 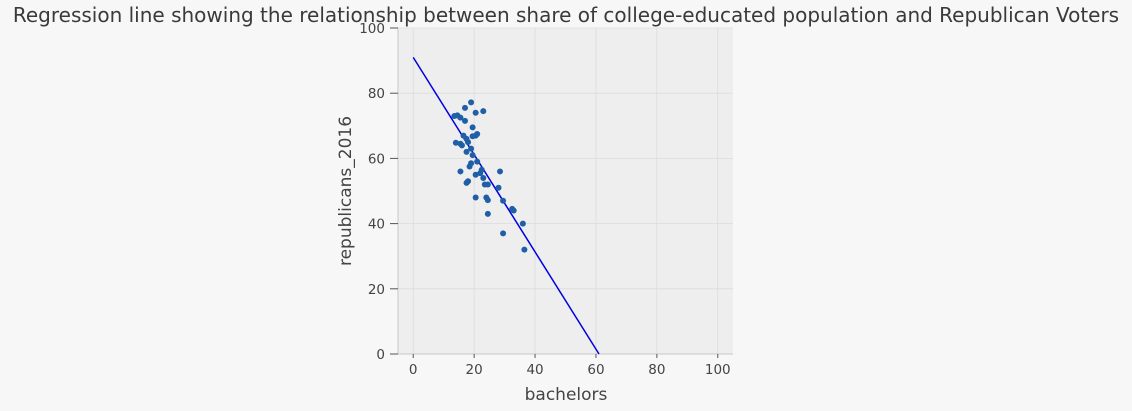 What do you see at coordinates (474, 370) in the screenshot?
I see `x-tick-label: 20` at bounding box center [474, 370].